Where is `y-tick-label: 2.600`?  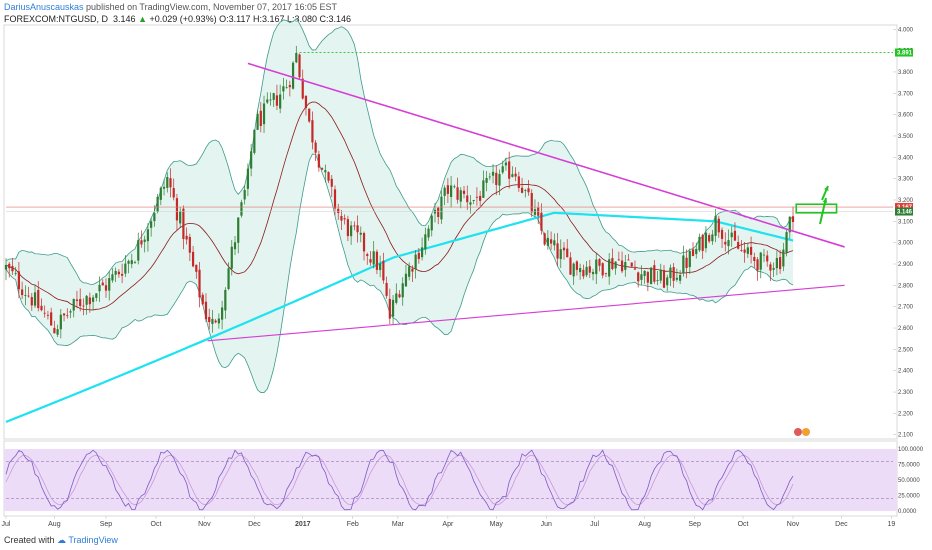
y-tick-label: 2.600 is located at coordinates (906, 329).